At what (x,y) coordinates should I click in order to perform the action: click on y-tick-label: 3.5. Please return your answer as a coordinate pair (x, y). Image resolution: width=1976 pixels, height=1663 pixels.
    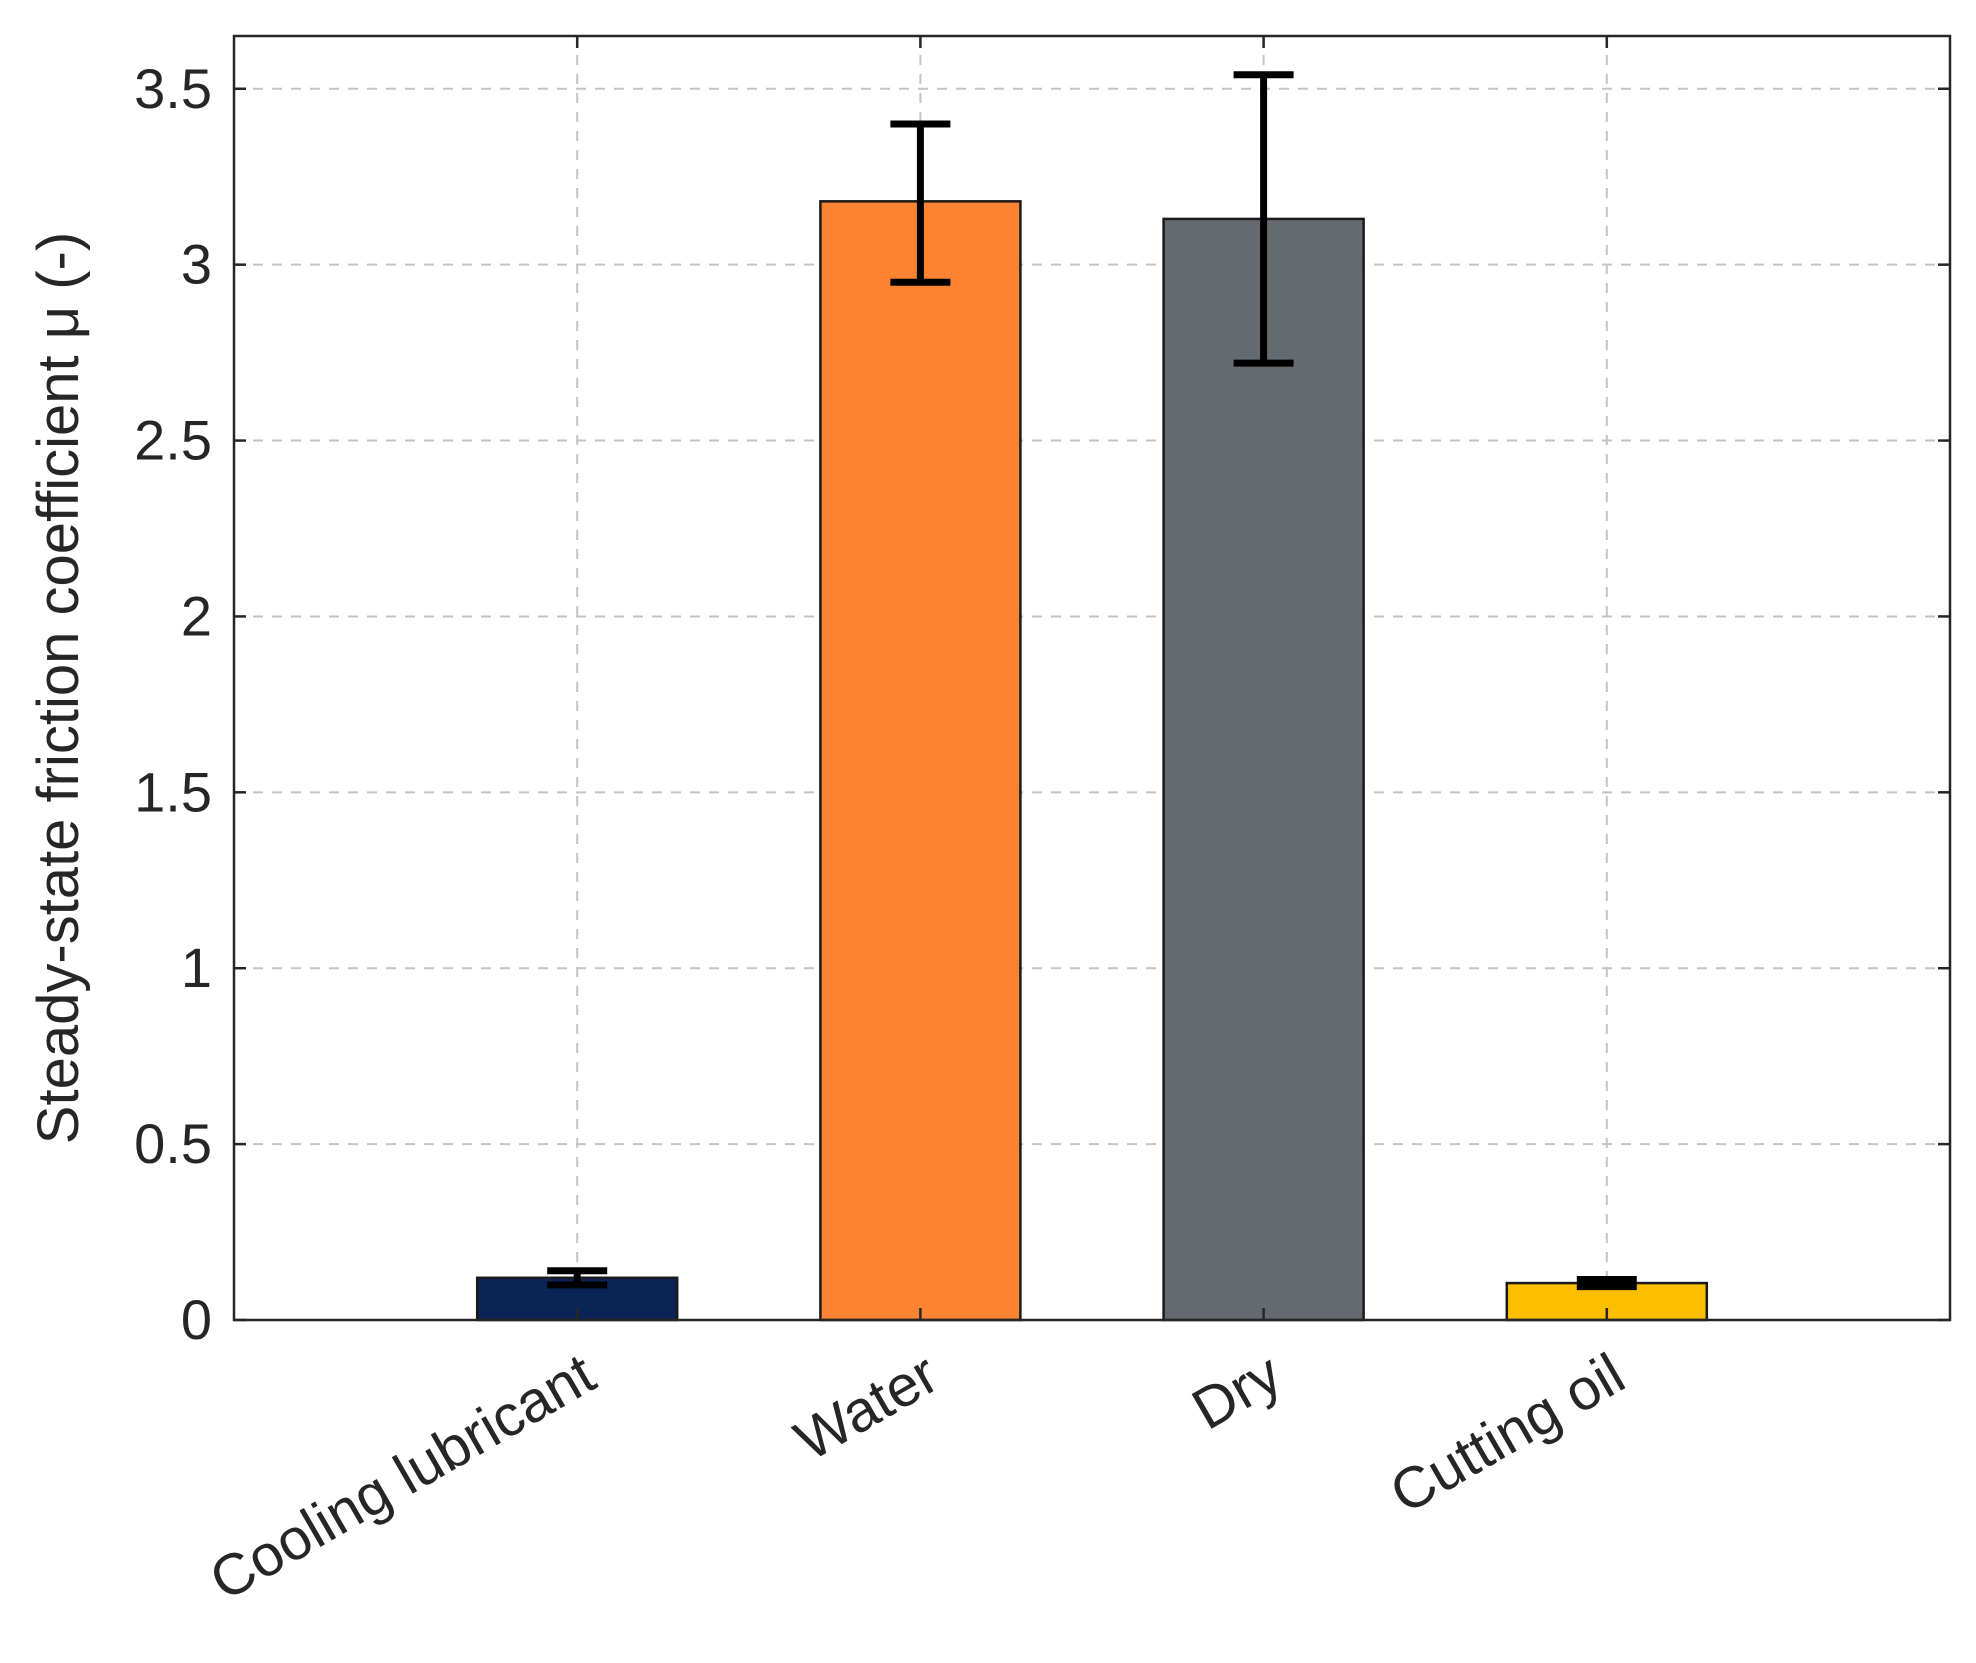
    Looking at the image, I should click on (173, 88).